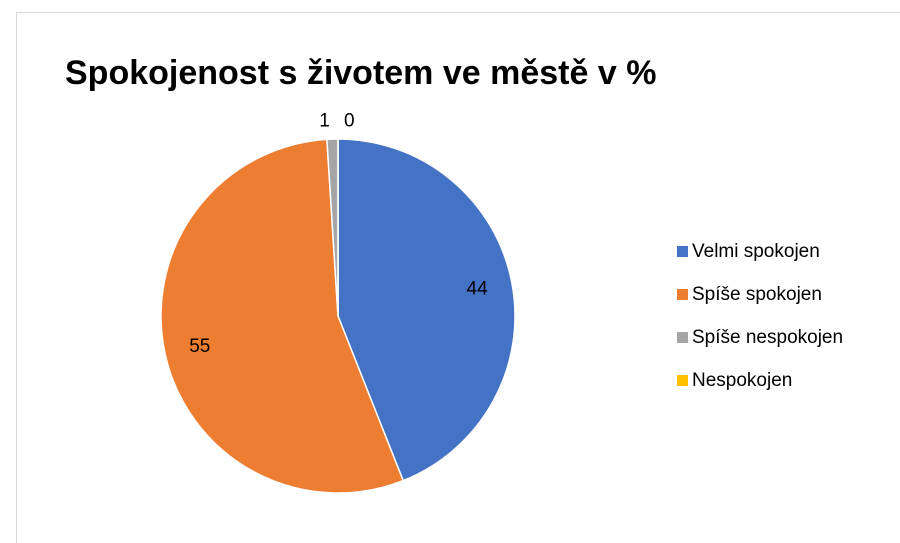 This screenshot has width=900, height=543. I want to click on chart-title: Spokojenost s životem ve městě v %, so click(360, 73).